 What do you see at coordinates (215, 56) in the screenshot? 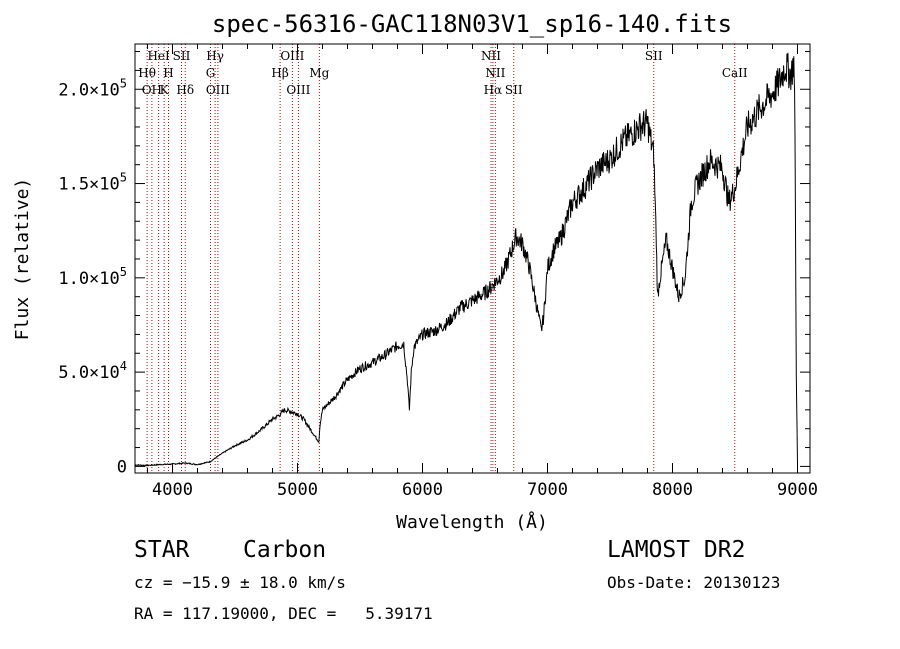
I see `spectral-line-label: Hγ` at bounding box center [215, 56].